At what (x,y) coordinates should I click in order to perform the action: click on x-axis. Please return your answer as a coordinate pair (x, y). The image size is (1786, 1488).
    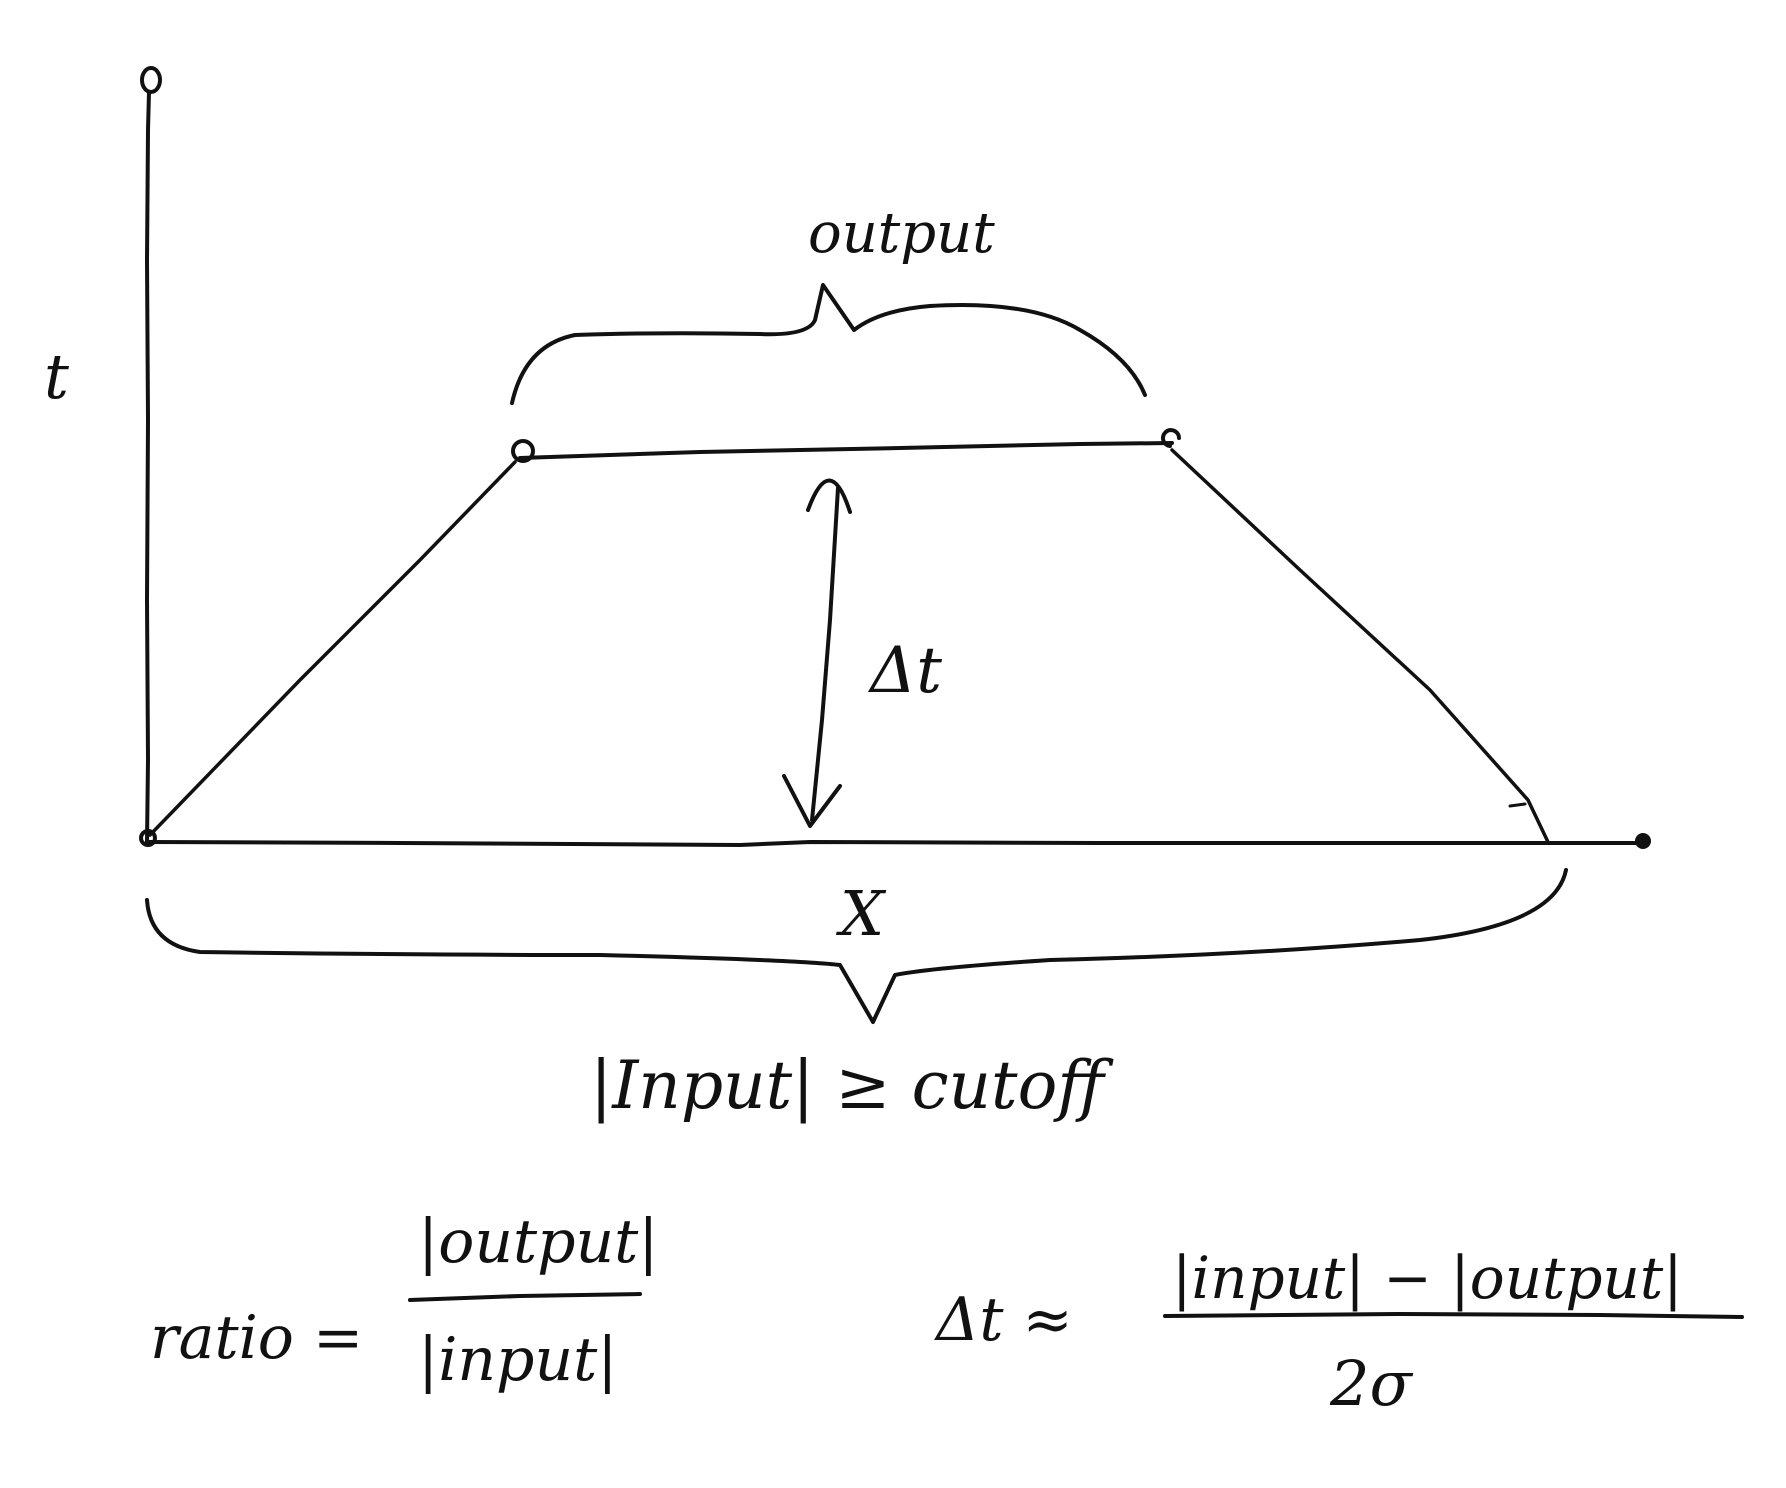
    Looking at the image, I should click on (893, 843).